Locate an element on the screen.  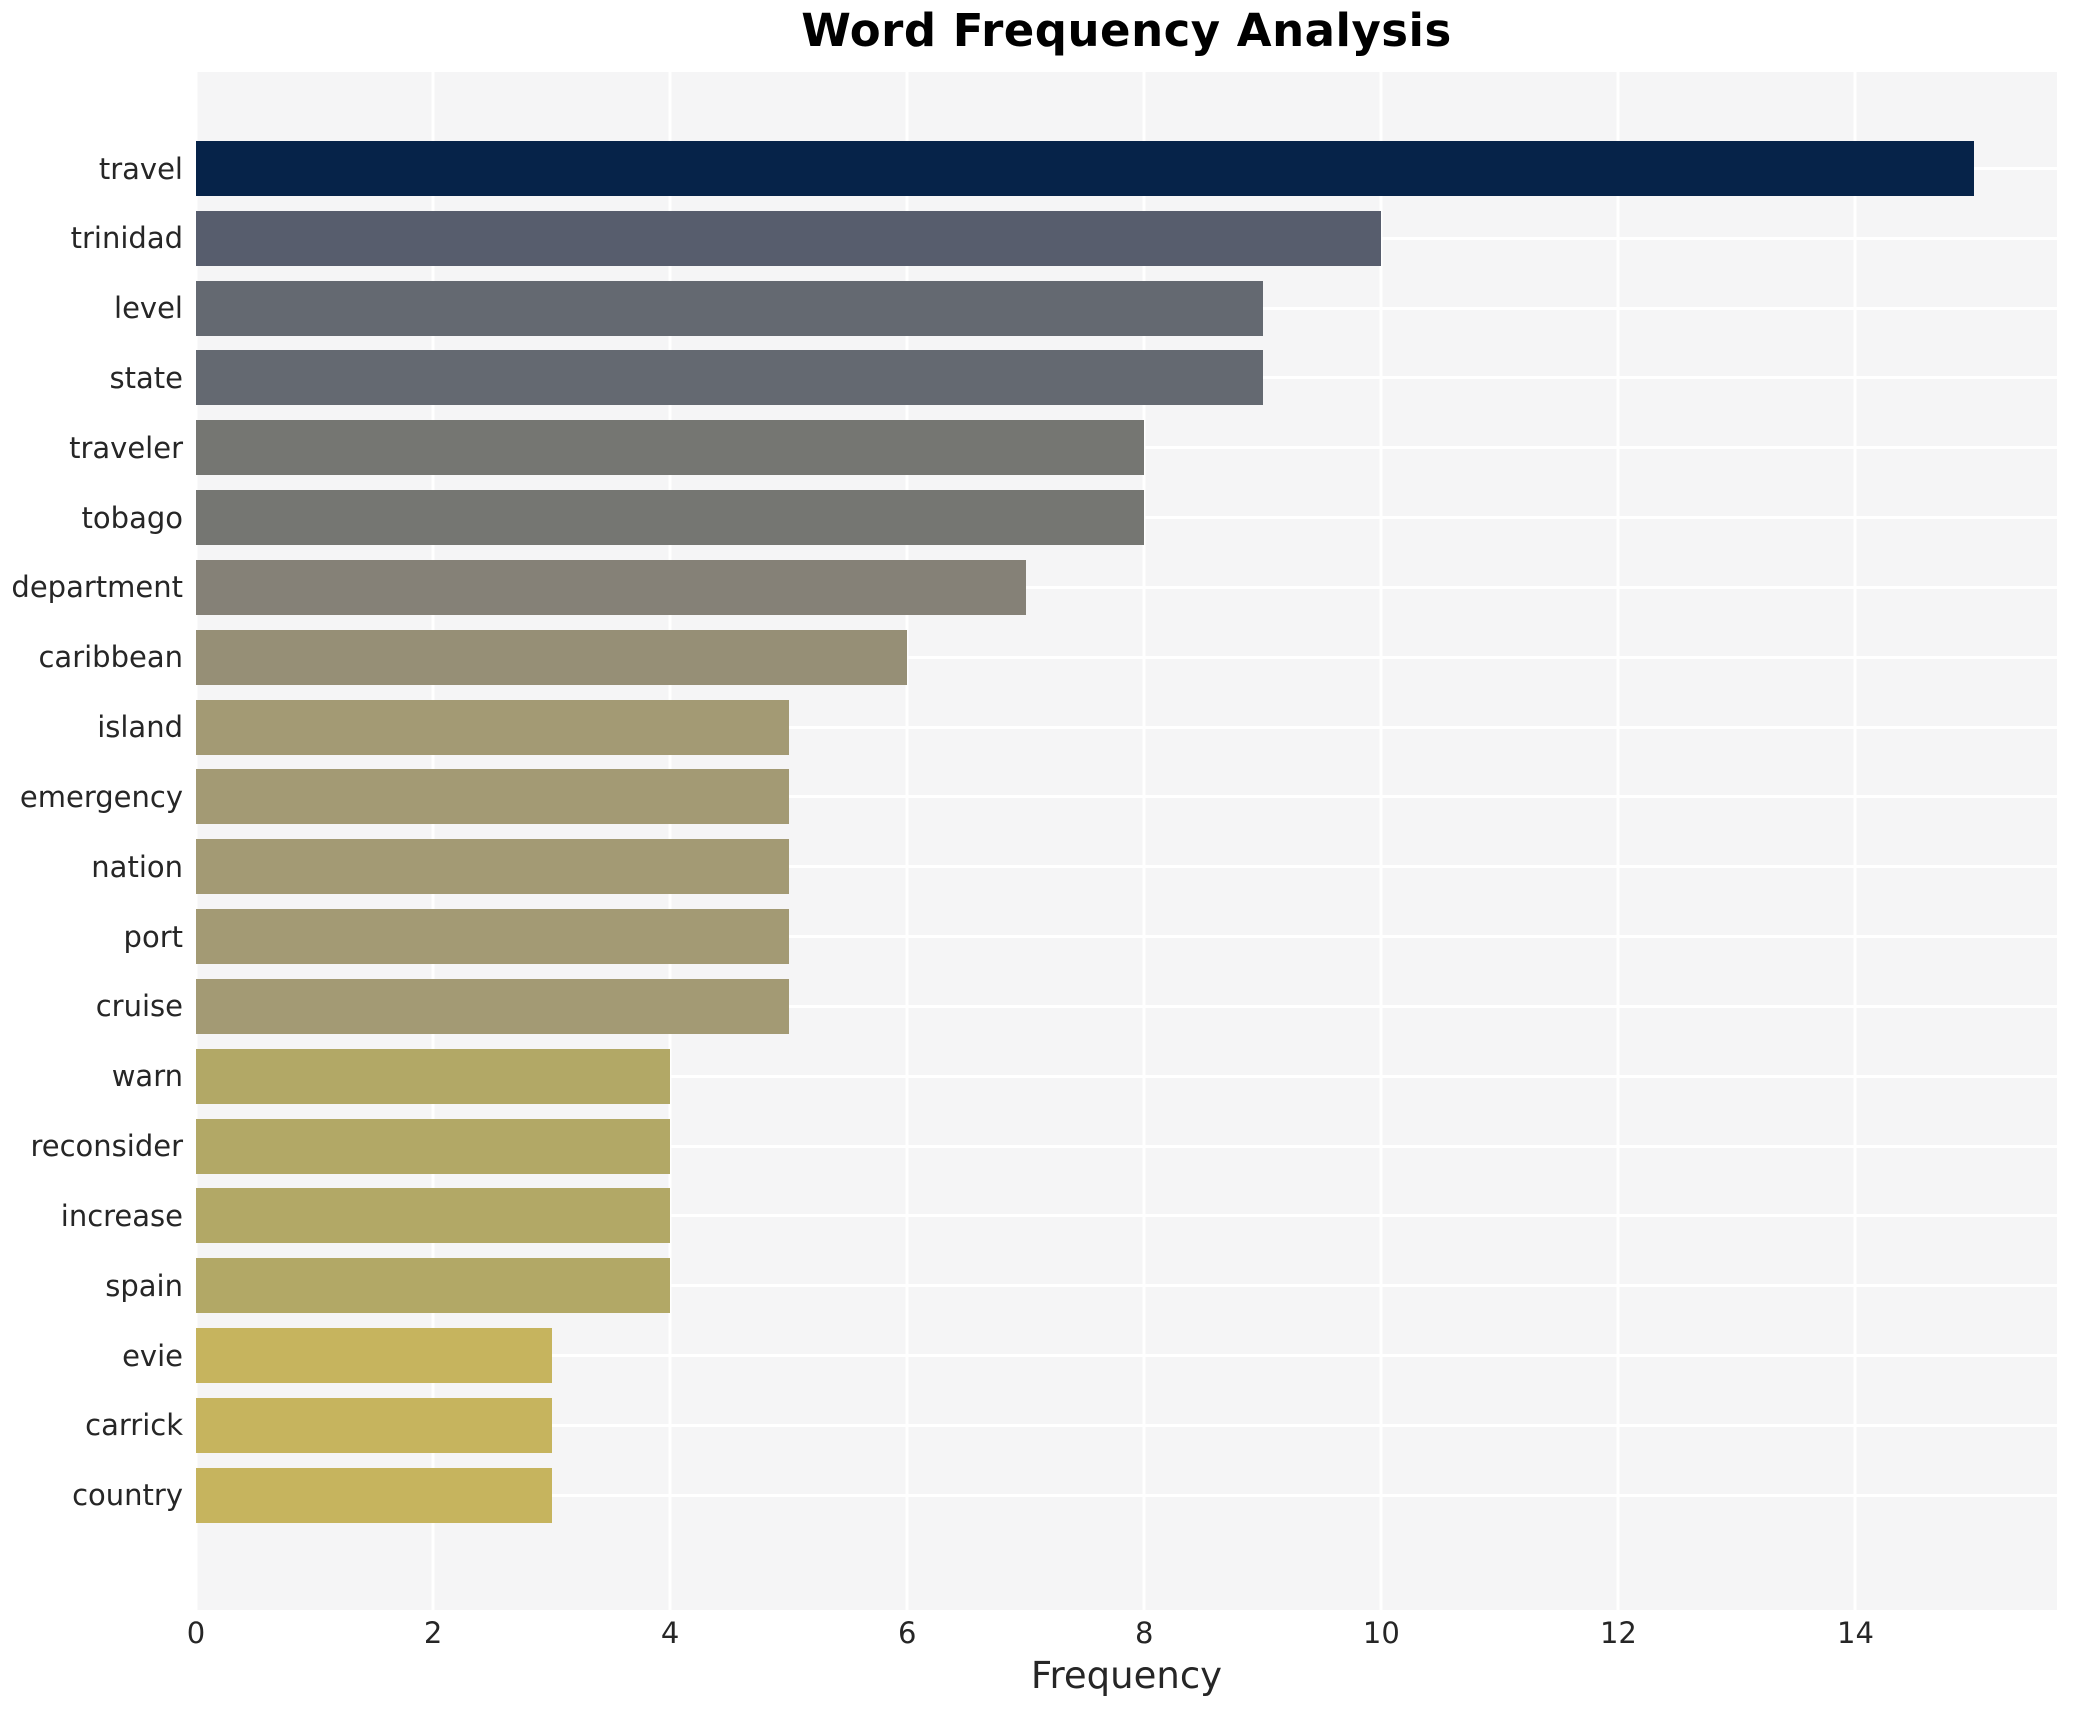
bar-island is located at coordinates (492, 727).